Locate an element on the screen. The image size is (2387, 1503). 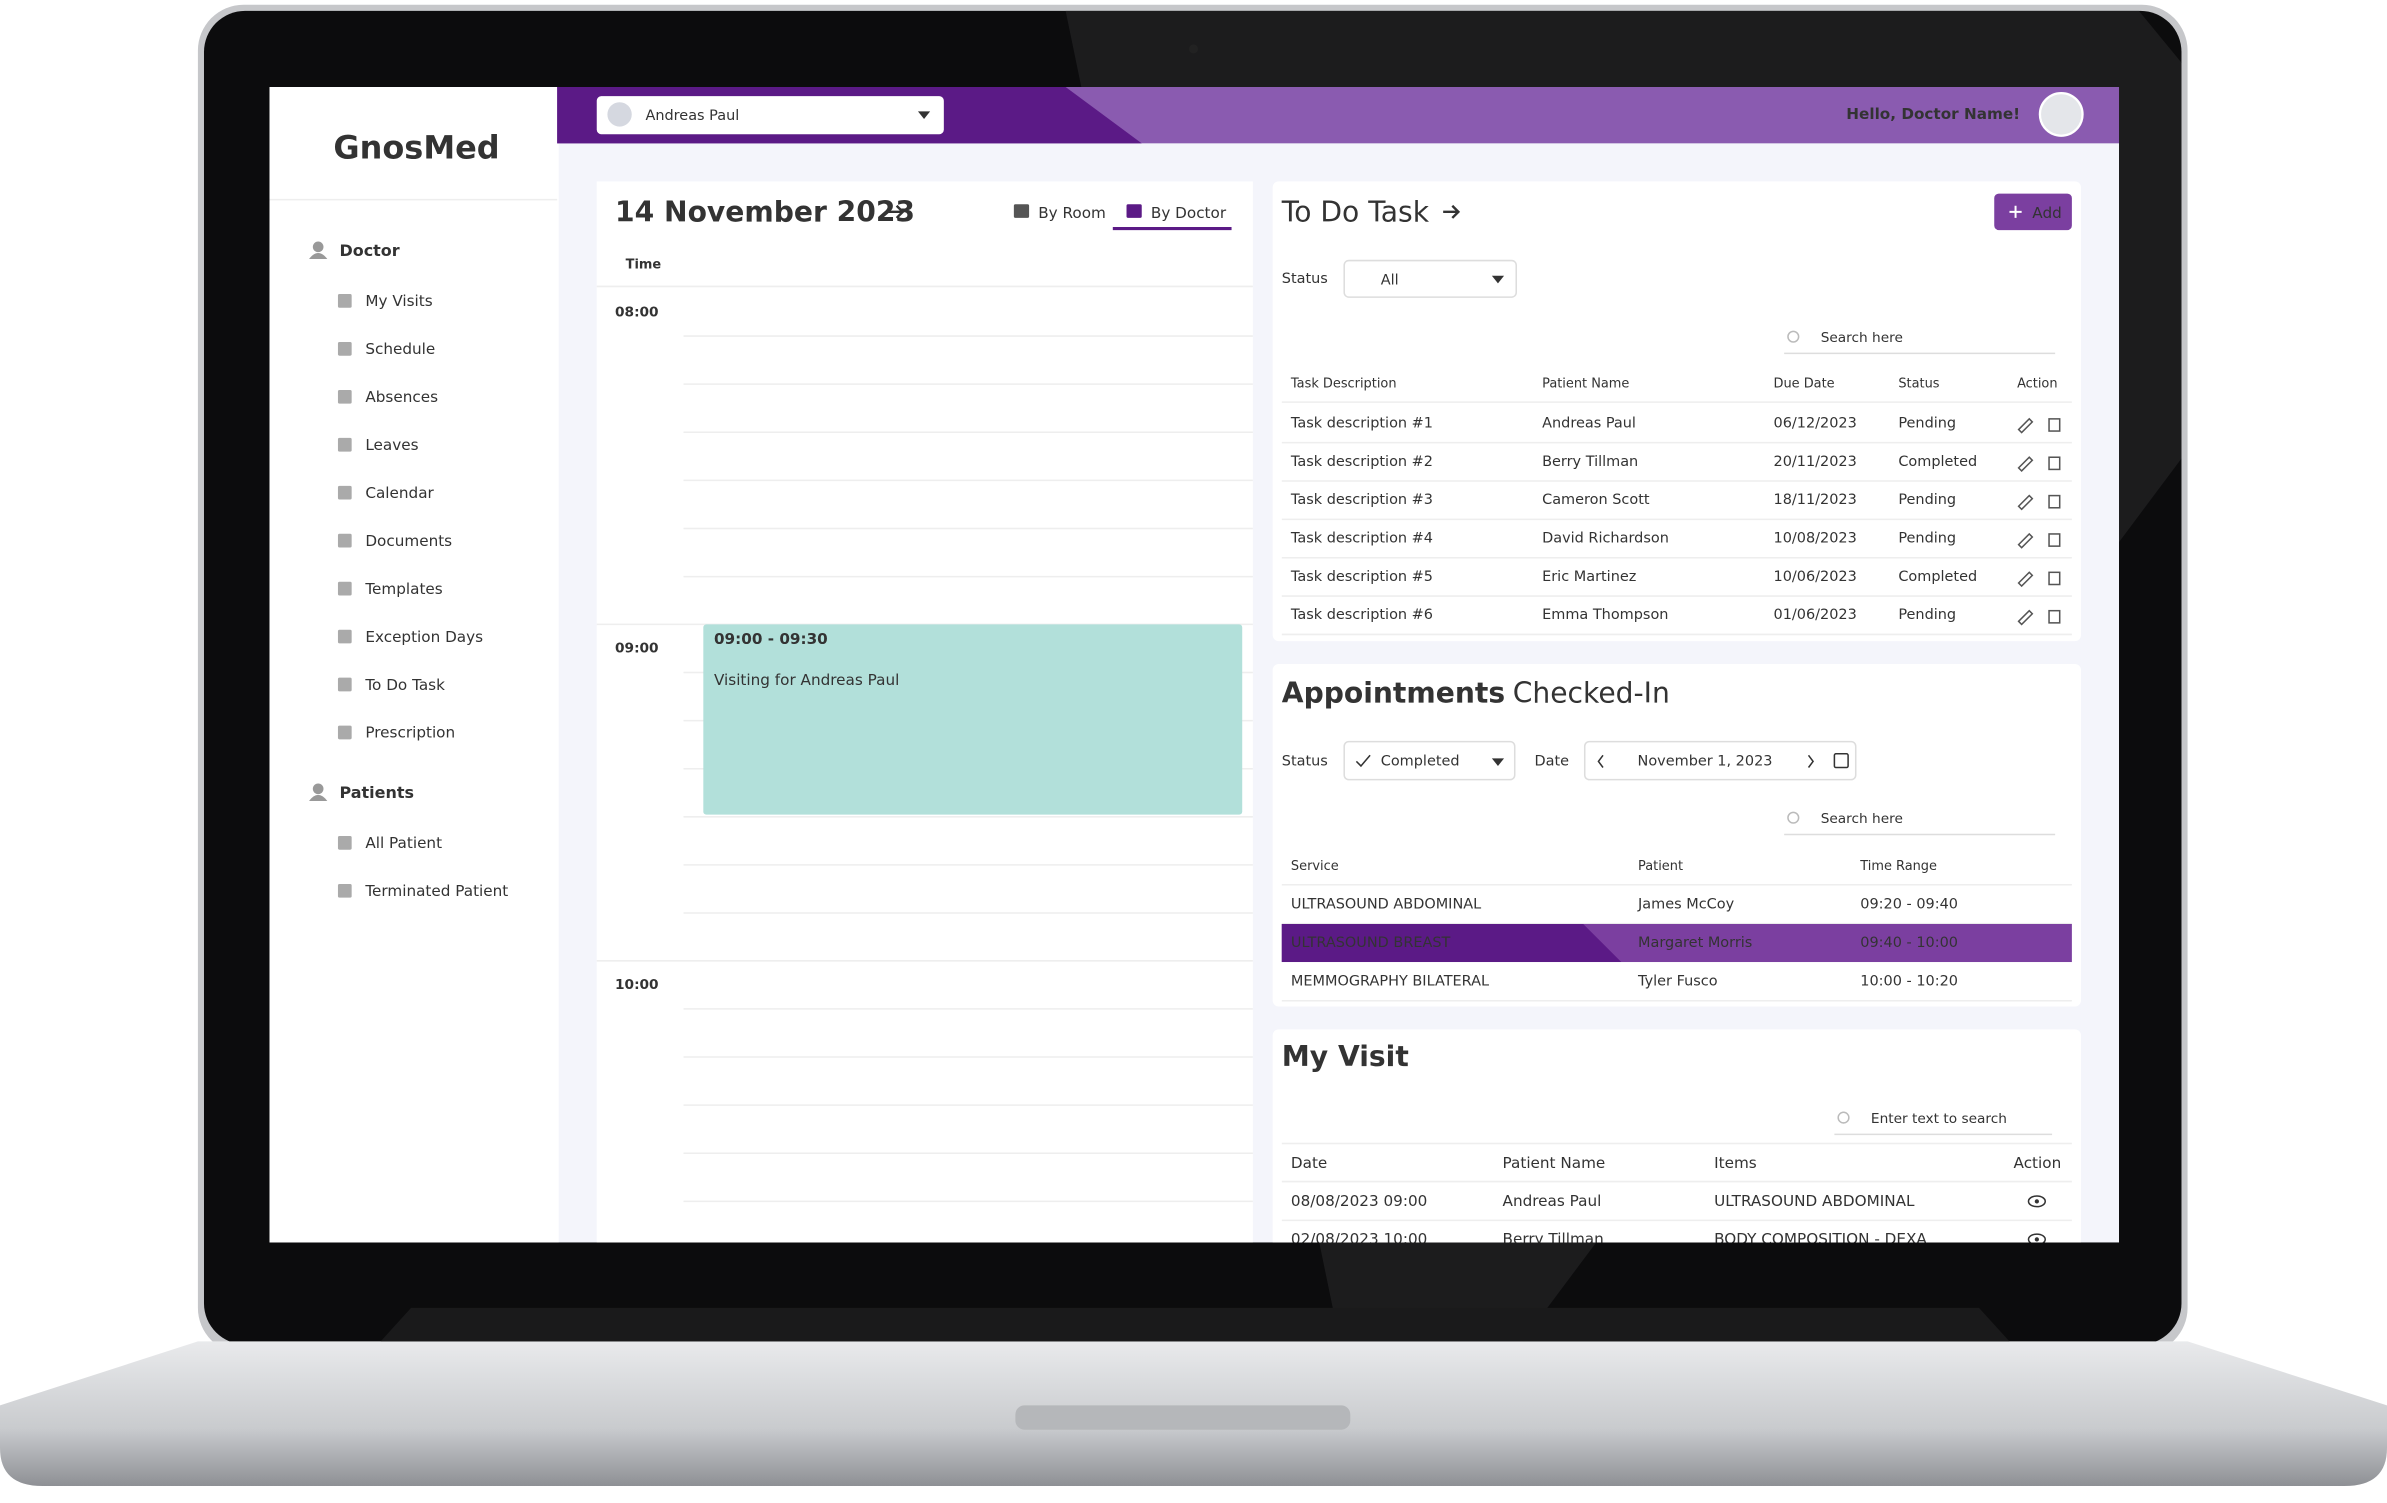
sidebar-item: Leaves is located at coordinates (391, 445).